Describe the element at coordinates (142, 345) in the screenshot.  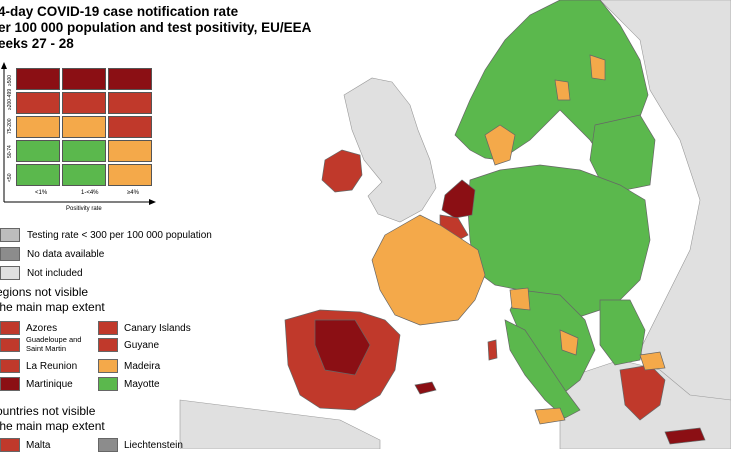
I see `region-label: Guyane` at that location.